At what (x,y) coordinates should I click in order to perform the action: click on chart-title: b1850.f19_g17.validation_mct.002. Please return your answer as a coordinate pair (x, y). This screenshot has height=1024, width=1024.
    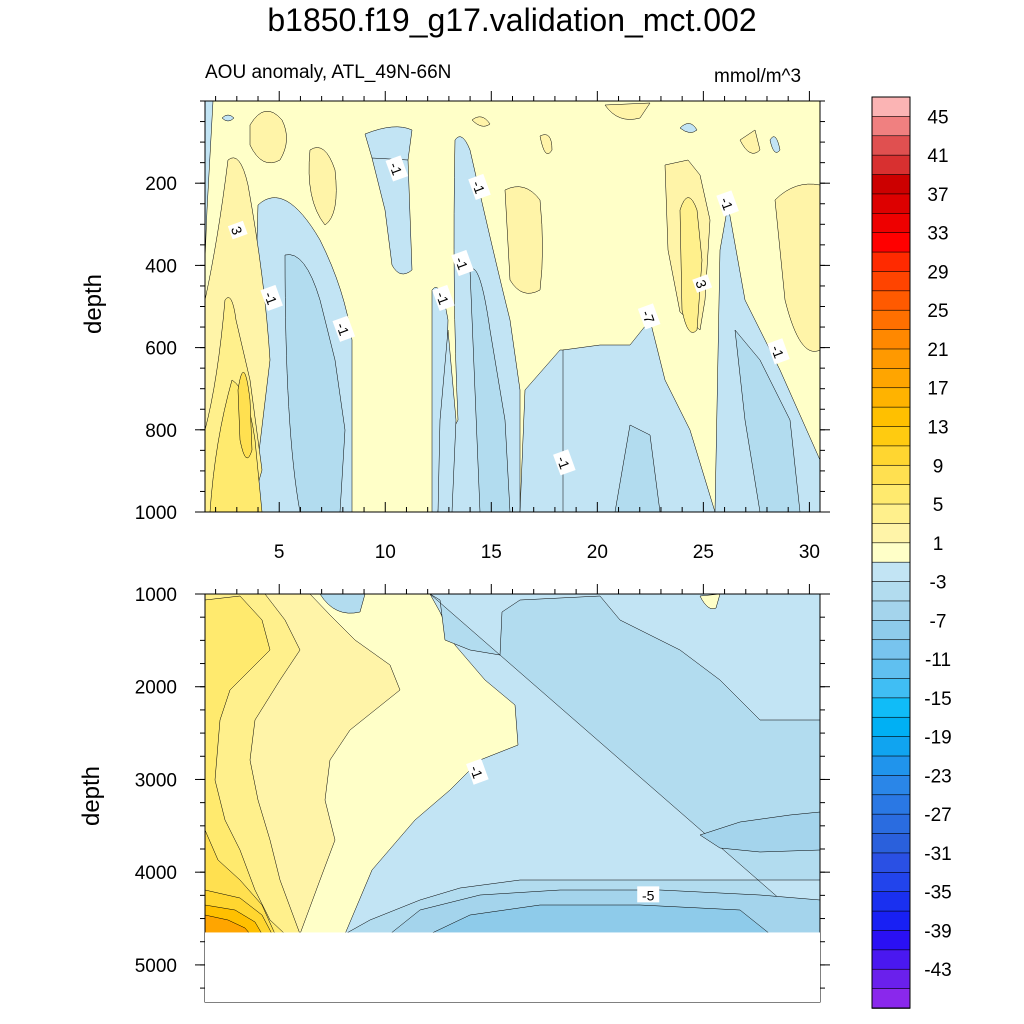
    Looking at the image, I should click on (512, 20).